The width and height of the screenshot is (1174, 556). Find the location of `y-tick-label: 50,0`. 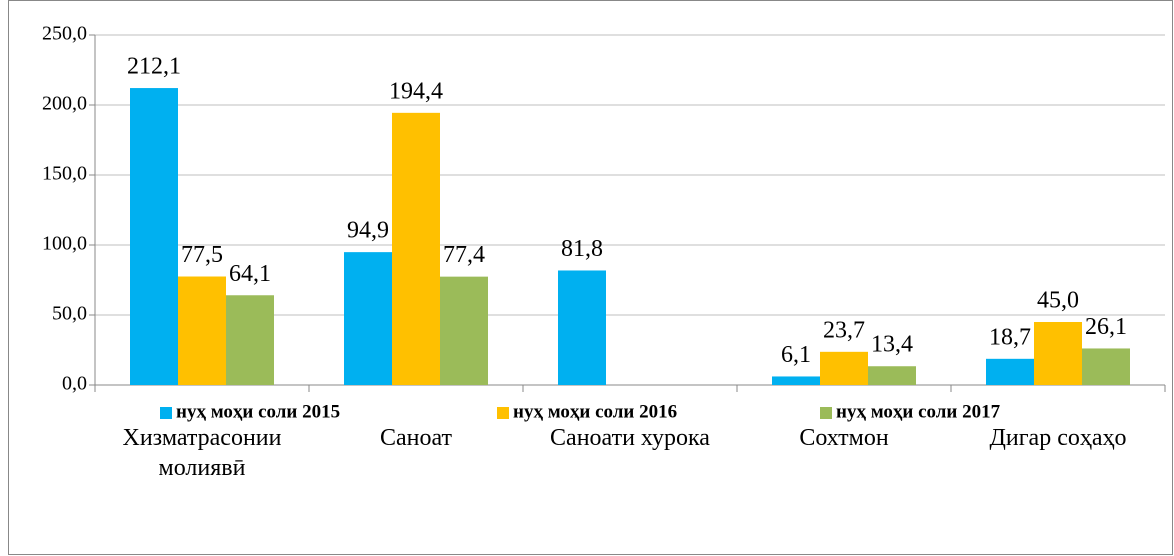

y-tick-label: 50,0 is located at coordinates (69, 314).